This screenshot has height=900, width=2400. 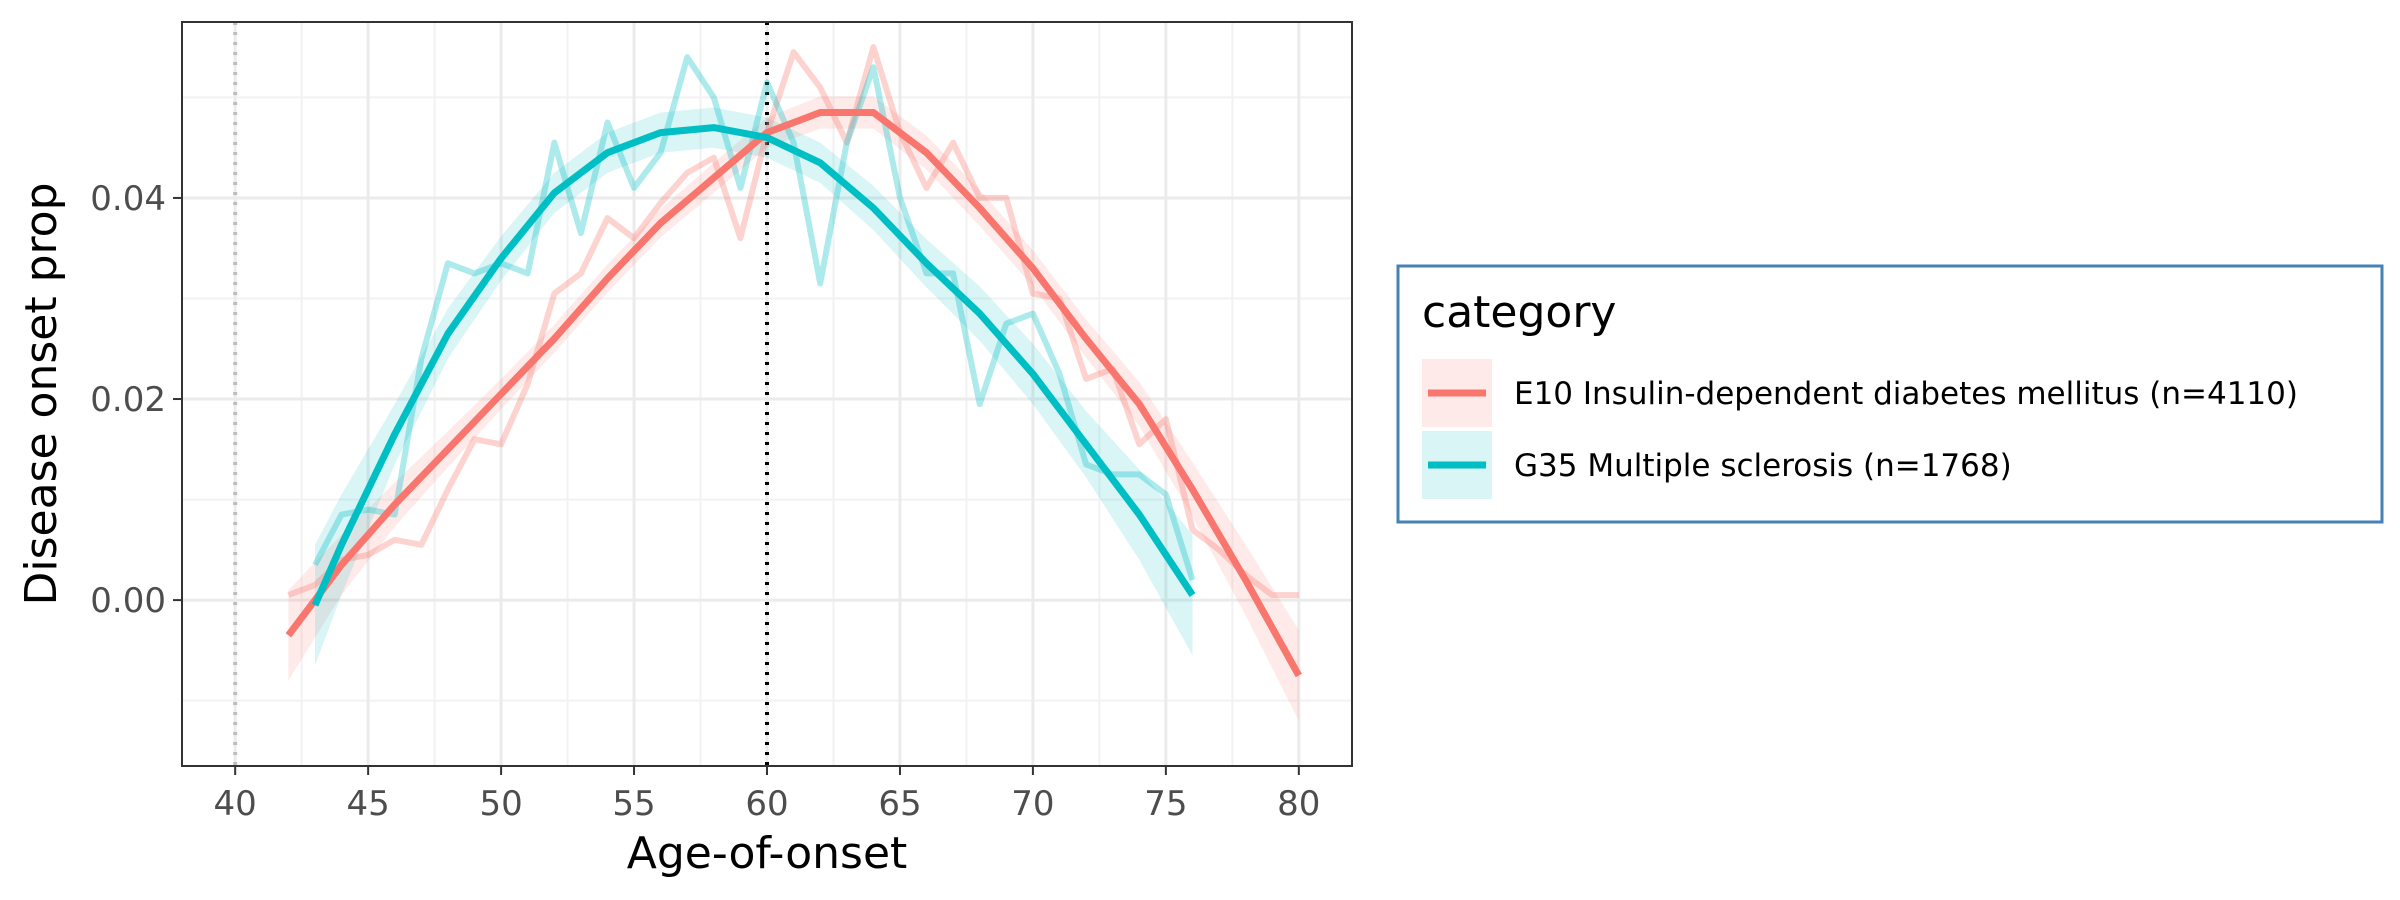 I want to click on legend-title: category, so click(x=1519, y=312).